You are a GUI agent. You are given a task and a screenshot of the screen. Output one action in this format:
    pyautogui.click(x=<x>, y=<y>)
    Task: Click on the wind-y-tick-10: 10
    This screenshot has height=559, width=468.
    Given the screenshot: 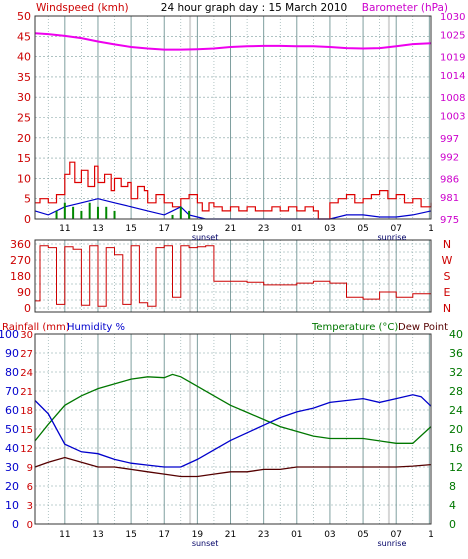 What is the action you would take?
    pyautogui.click(x=24, y=178)
    